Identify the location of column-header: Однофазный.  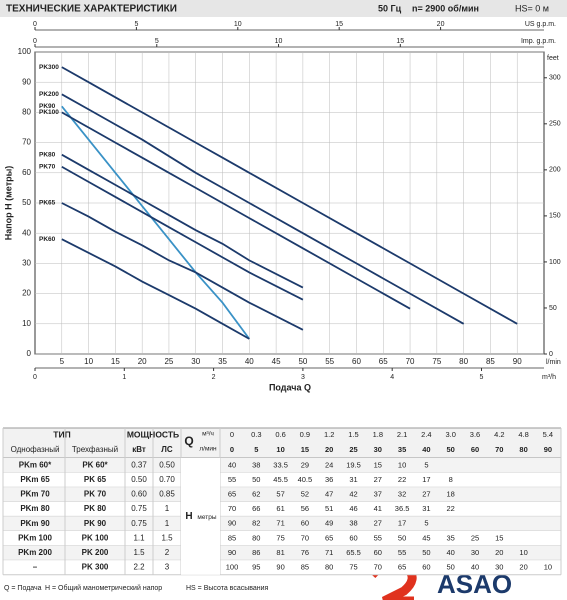
(35, 449).